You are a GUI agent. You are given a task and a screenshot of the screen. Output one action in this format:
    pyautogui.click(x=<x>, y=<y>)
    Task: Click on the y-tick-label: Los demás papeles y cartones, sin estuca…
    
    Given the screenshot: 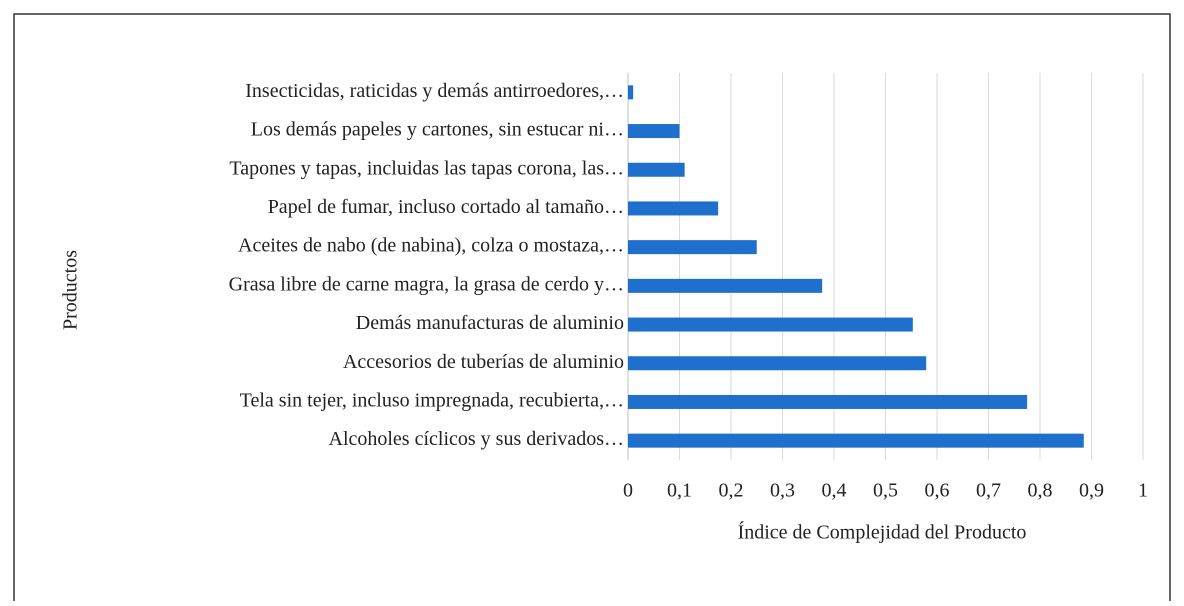 What is the action you would take?
    pyautogui.click(x=437, y=130)
    